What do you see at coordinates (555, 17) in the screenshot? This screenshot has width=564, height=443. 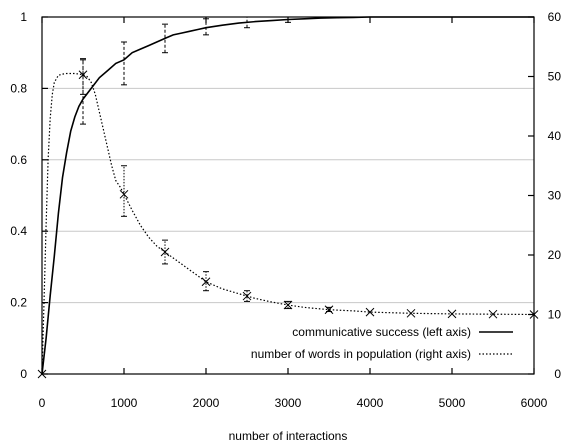 I see `y-right-tick-label: 60` at bounding box center [555, 17].